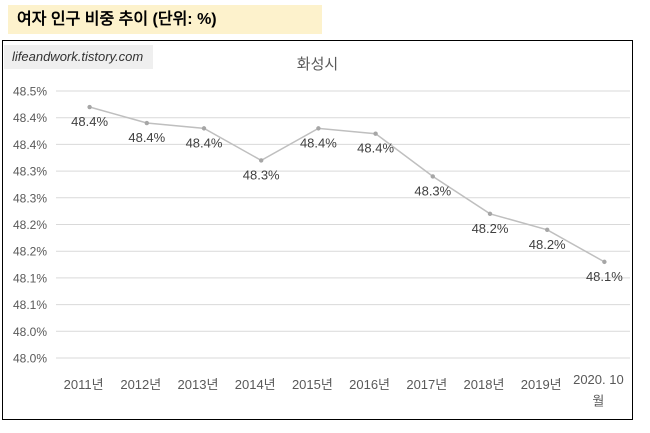 Image resolution: width=650 pixels, height=433 pixels. Describe the element at coordinates (198, 384) in the screenshot. I see `x-axis-tick-label: 2013년` at that location.